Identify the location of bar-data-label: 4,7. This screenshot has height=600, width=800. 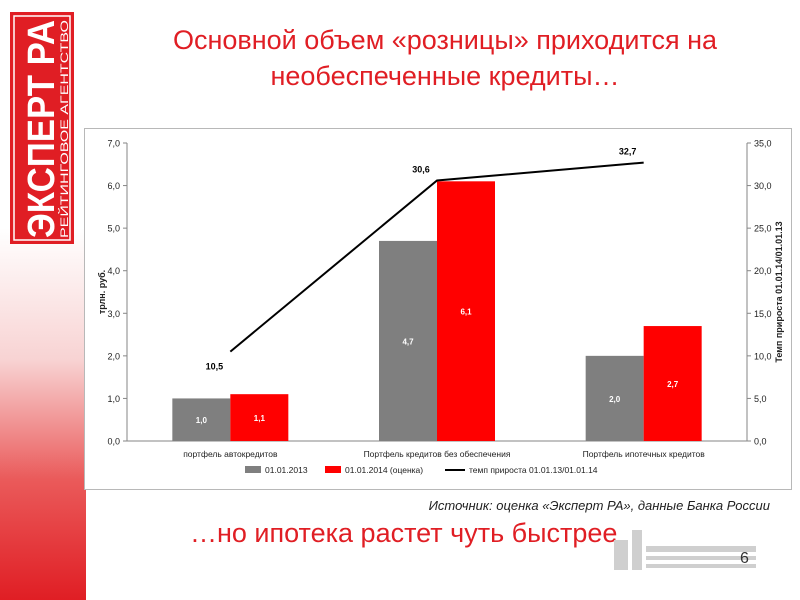
(408, 341).